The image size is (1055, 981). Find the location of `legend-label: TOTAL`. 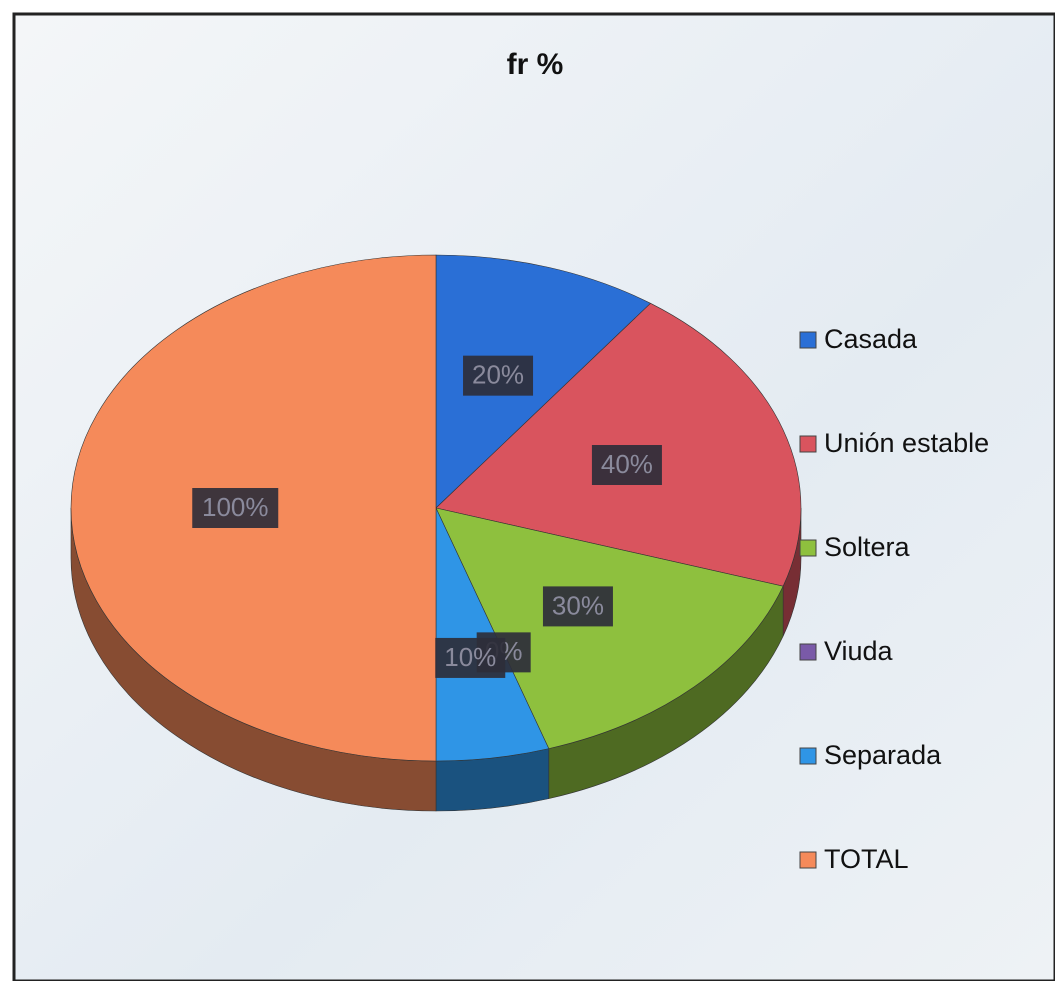

legend-label: TOTAL is located at coordinates (866, 859).